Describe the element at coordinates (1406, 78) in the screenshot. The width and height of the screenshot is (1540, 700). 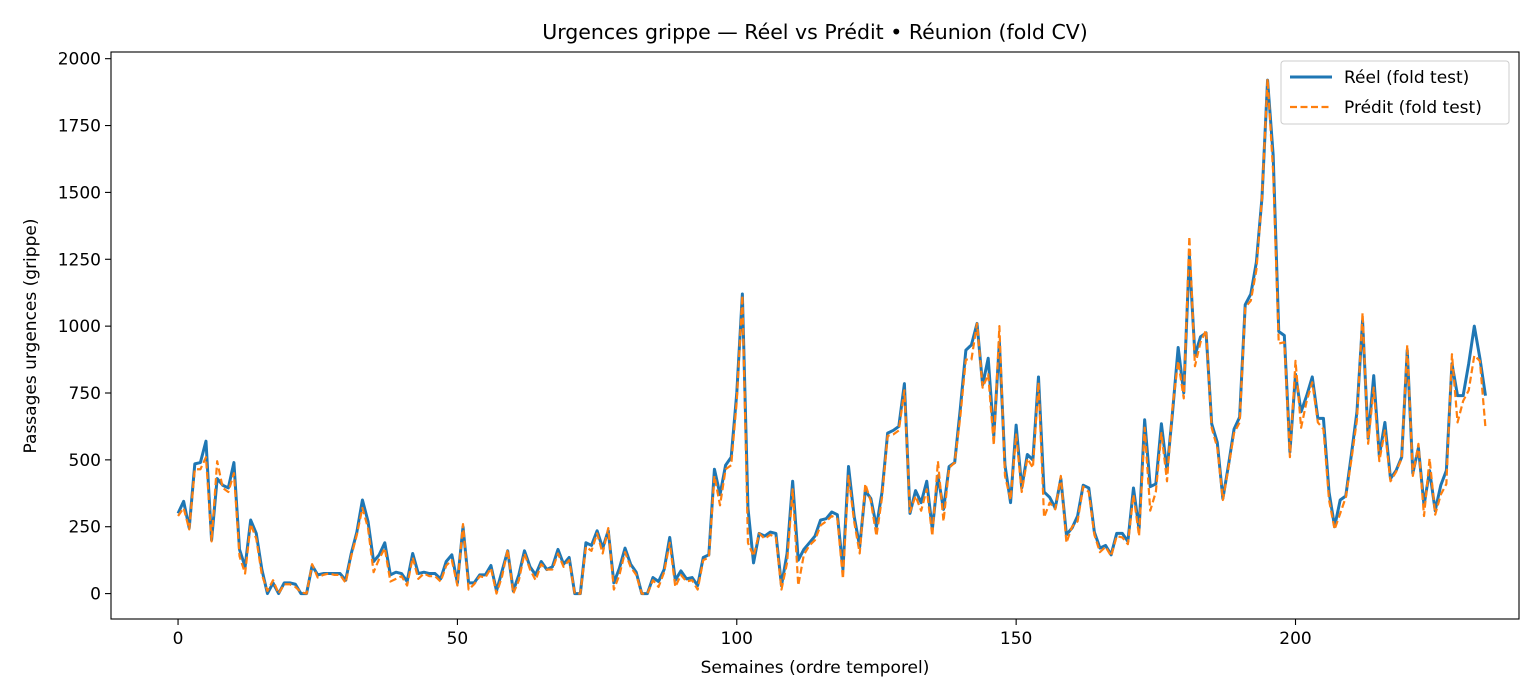
I see `legend-label-real: Réel (fold test)` at that location.